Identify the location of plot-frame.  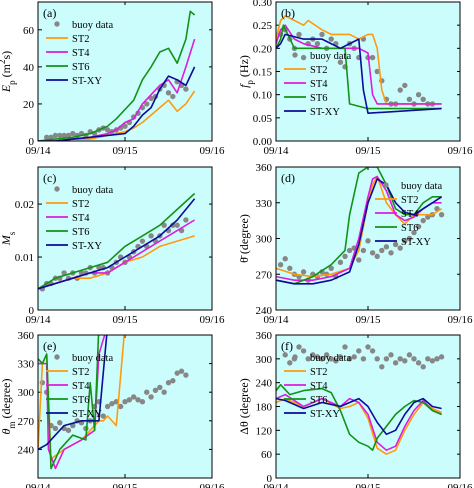
(125, 238).